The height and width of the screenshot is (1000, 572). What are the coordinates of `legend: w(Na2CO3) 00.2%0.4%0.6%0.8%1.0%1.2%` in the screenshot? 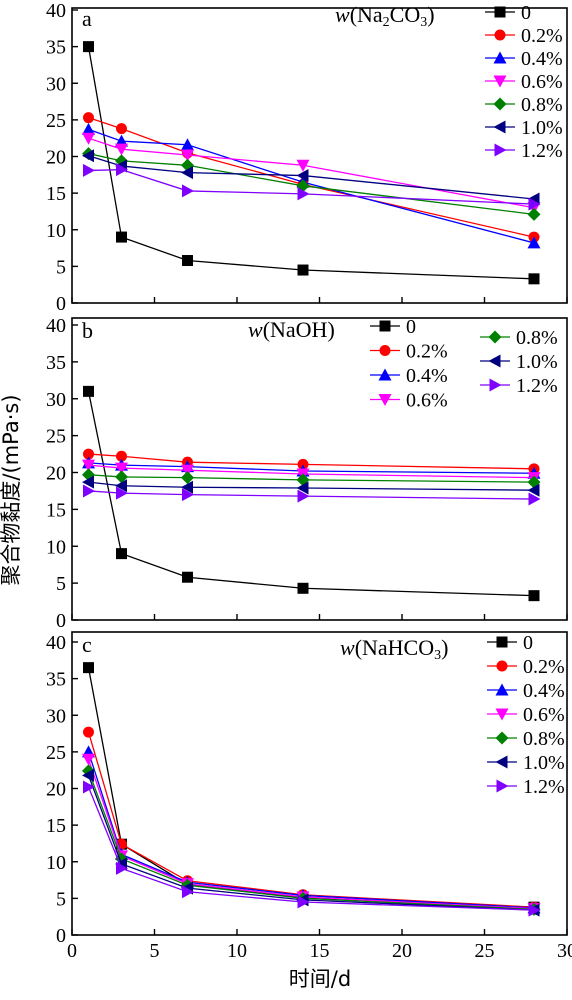 It's located at (449, 82).